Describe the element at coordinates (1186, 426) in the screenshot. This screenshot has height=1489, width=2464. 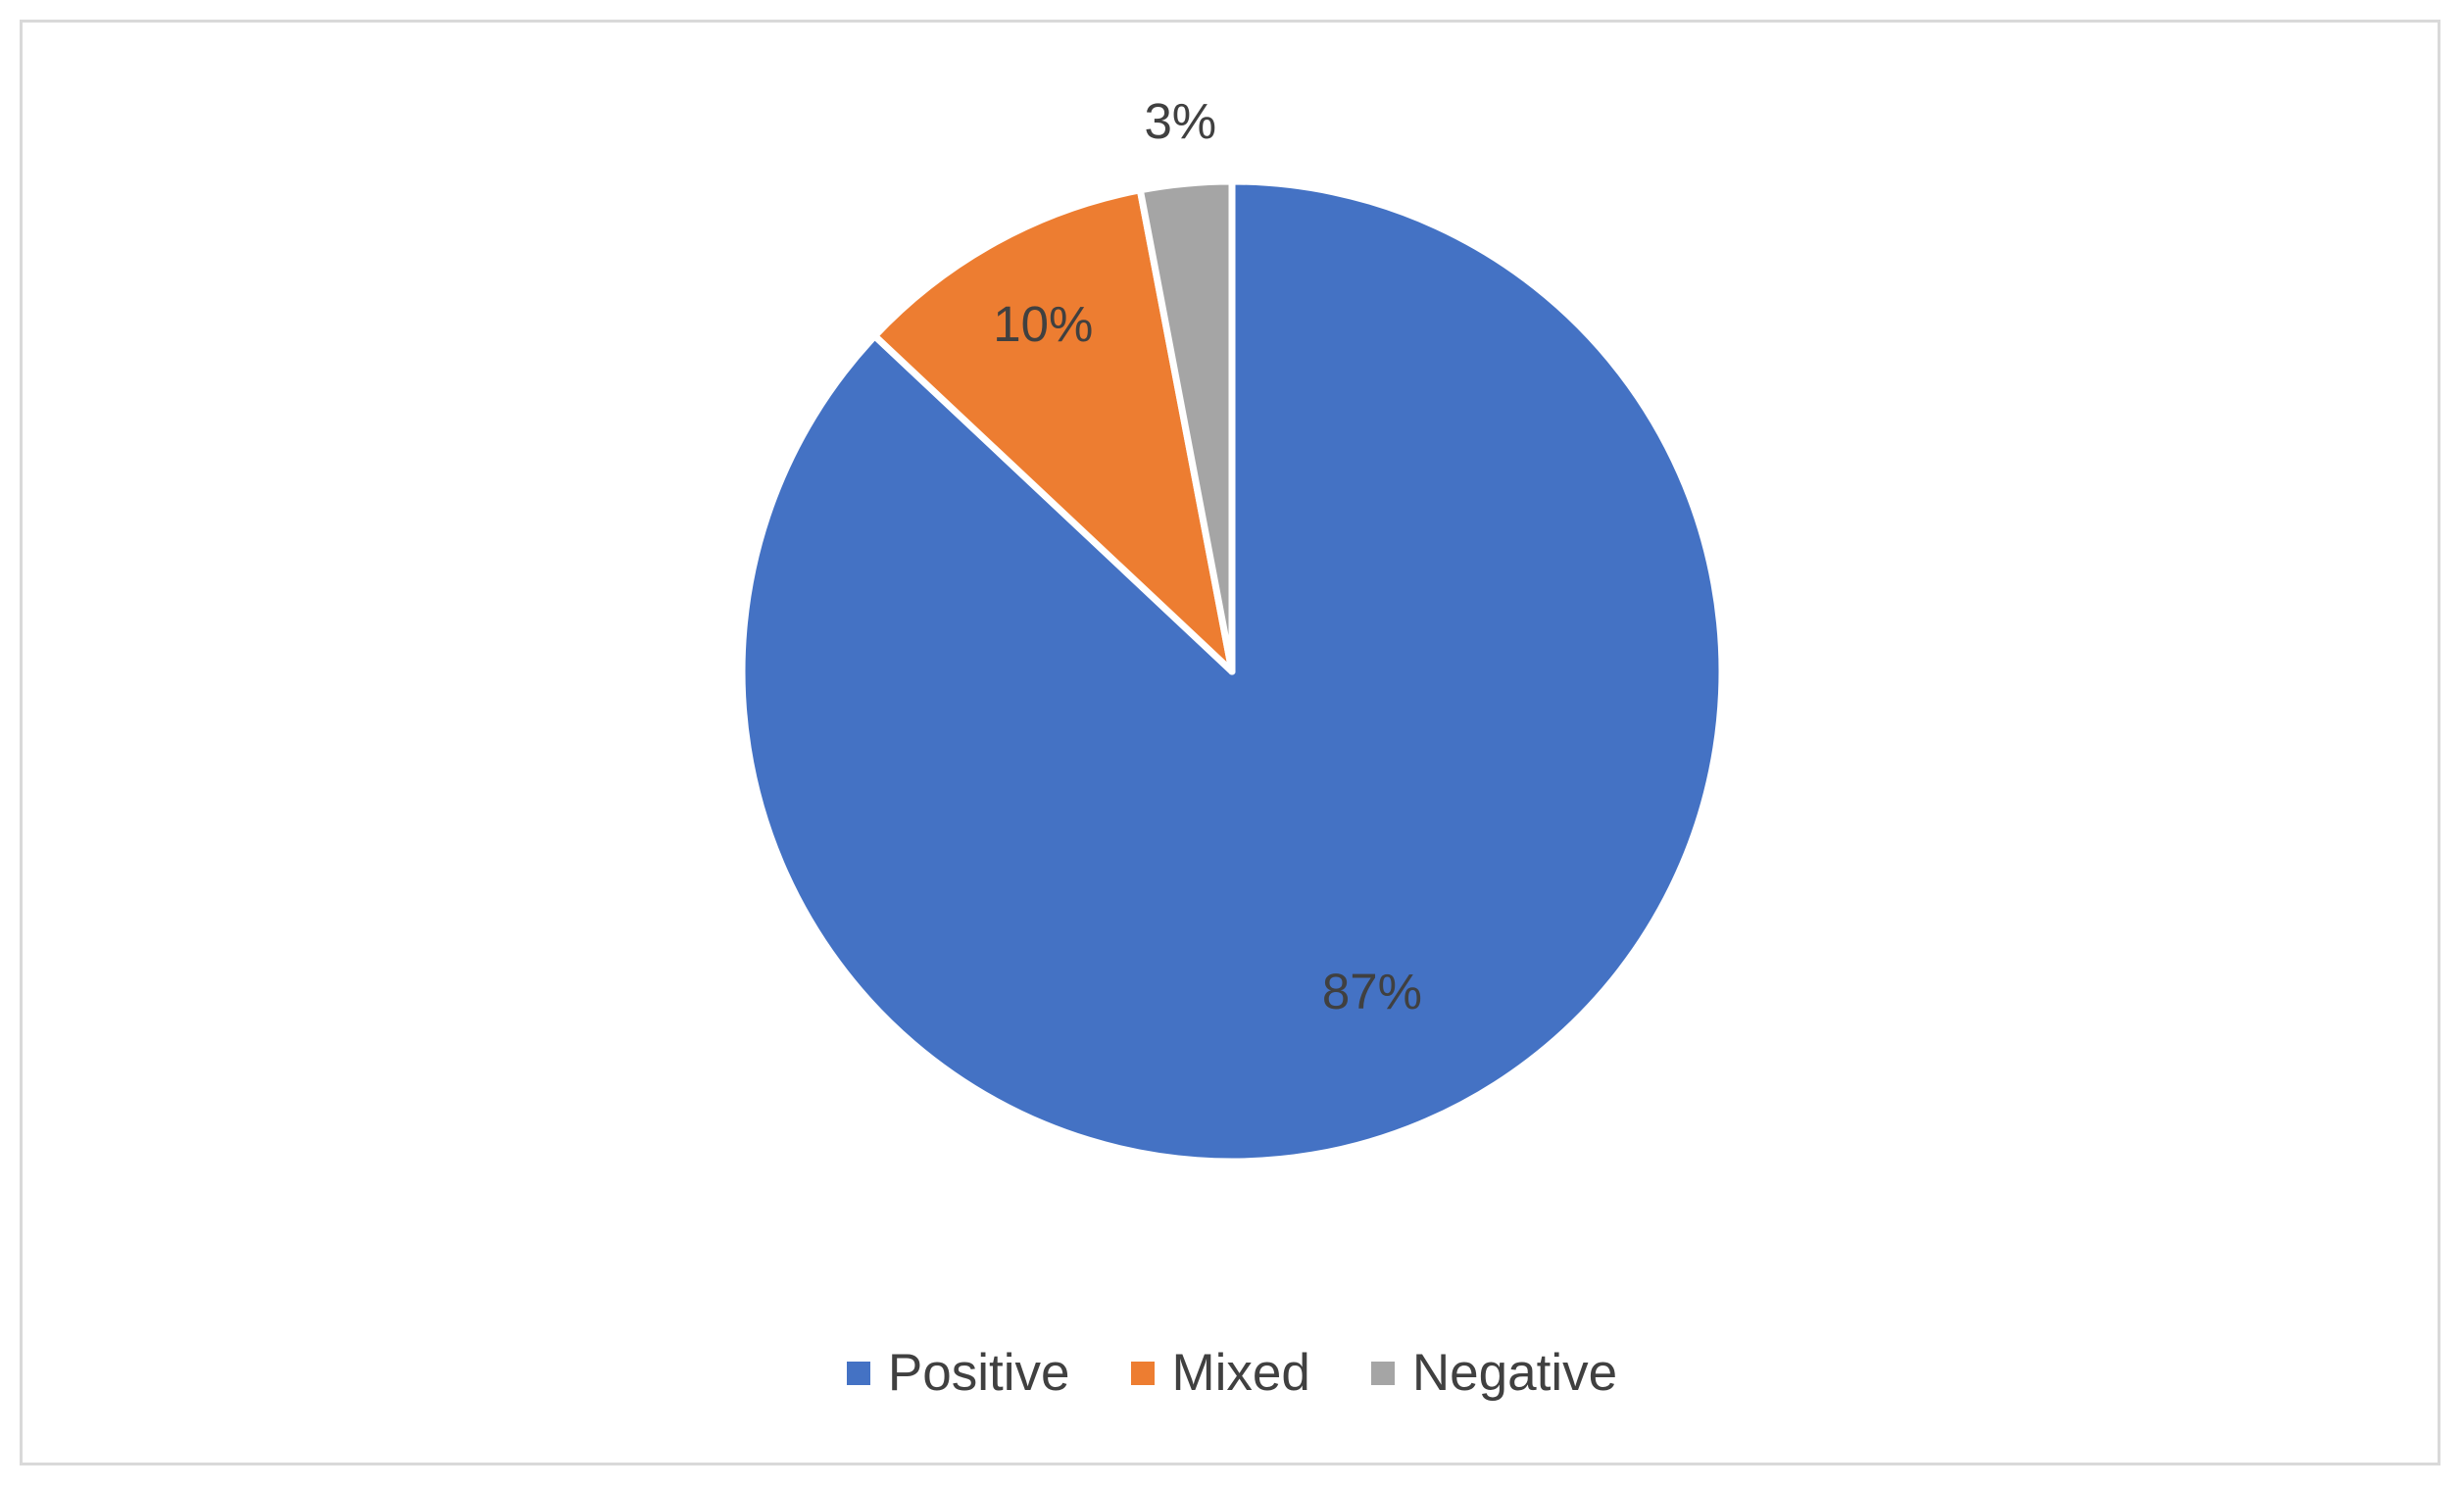
I see `pie-slice-negative` at that location.